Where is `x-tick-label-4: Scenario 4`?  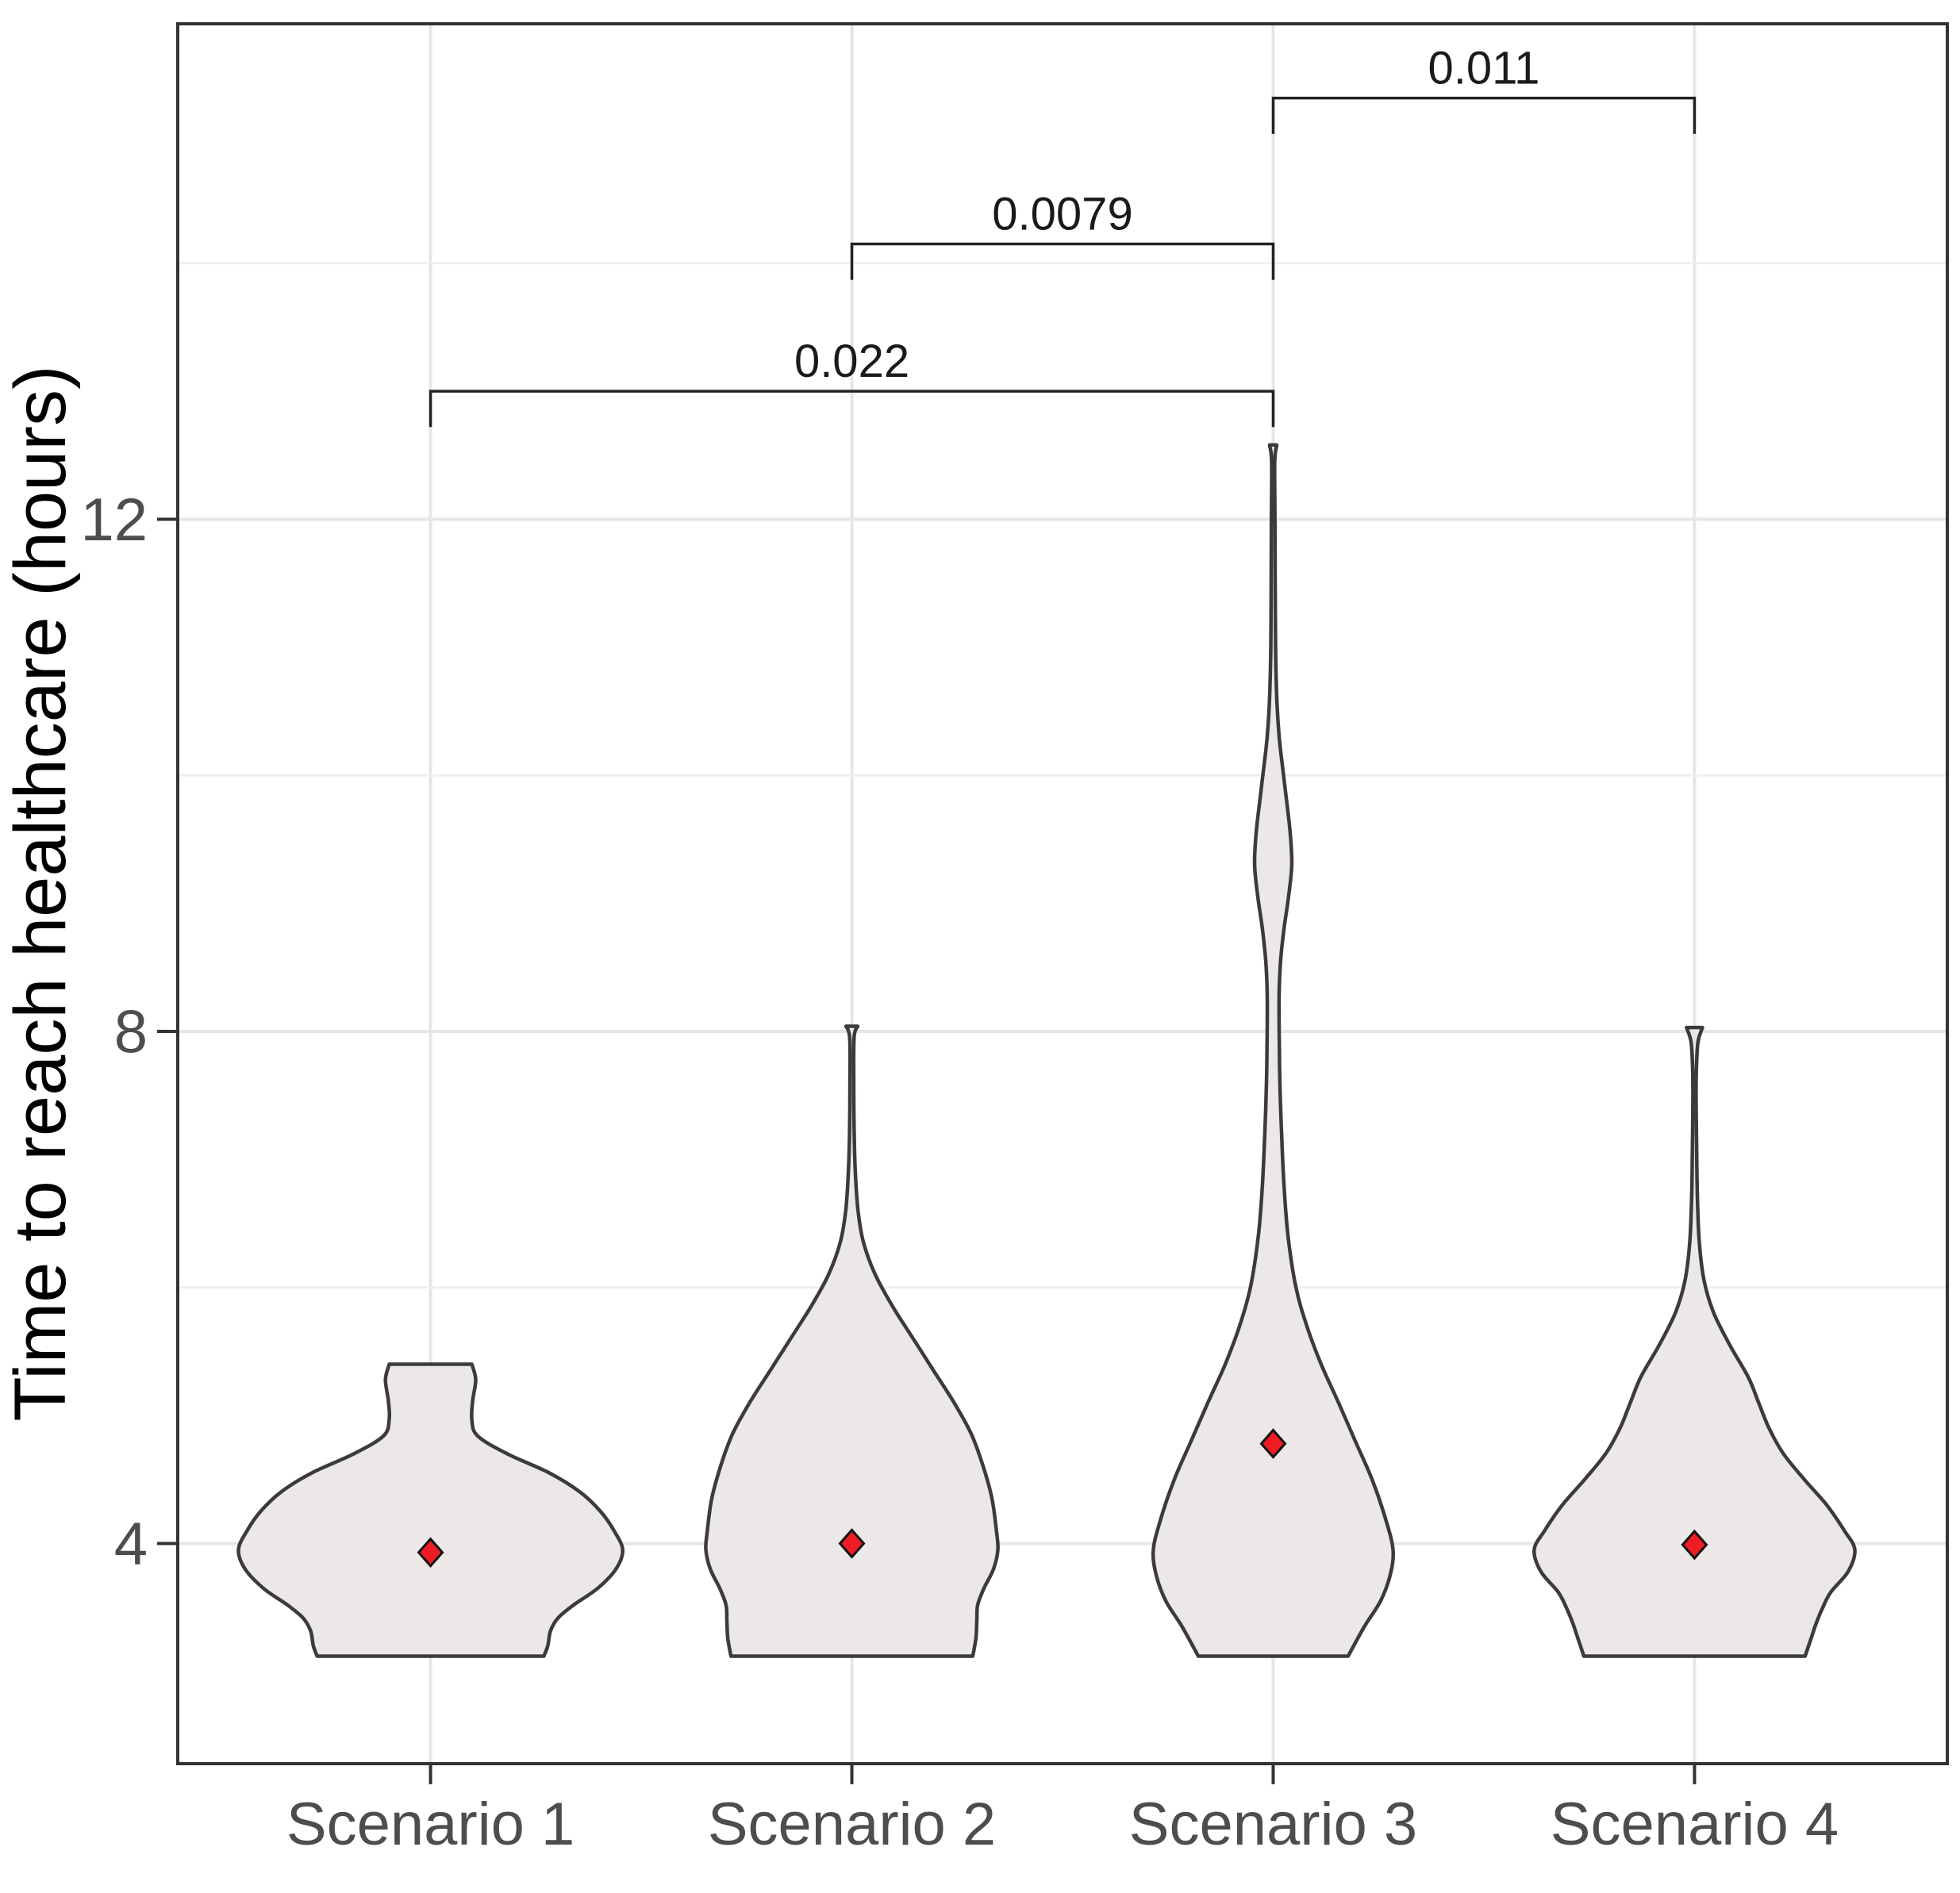
x-tick-label-4: Scenario 4 is located at coordinates (1695, 1824).